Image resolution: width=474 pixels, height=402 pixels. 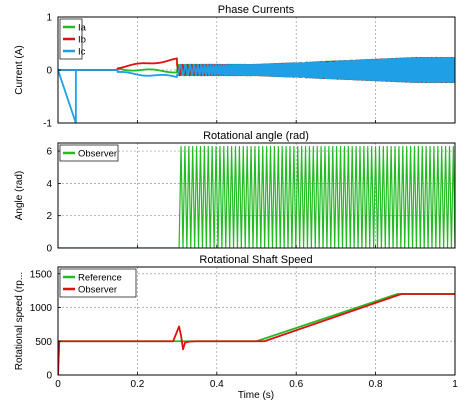 I want to click on y-axis-label: Current (A), so click(x=19, y=69).